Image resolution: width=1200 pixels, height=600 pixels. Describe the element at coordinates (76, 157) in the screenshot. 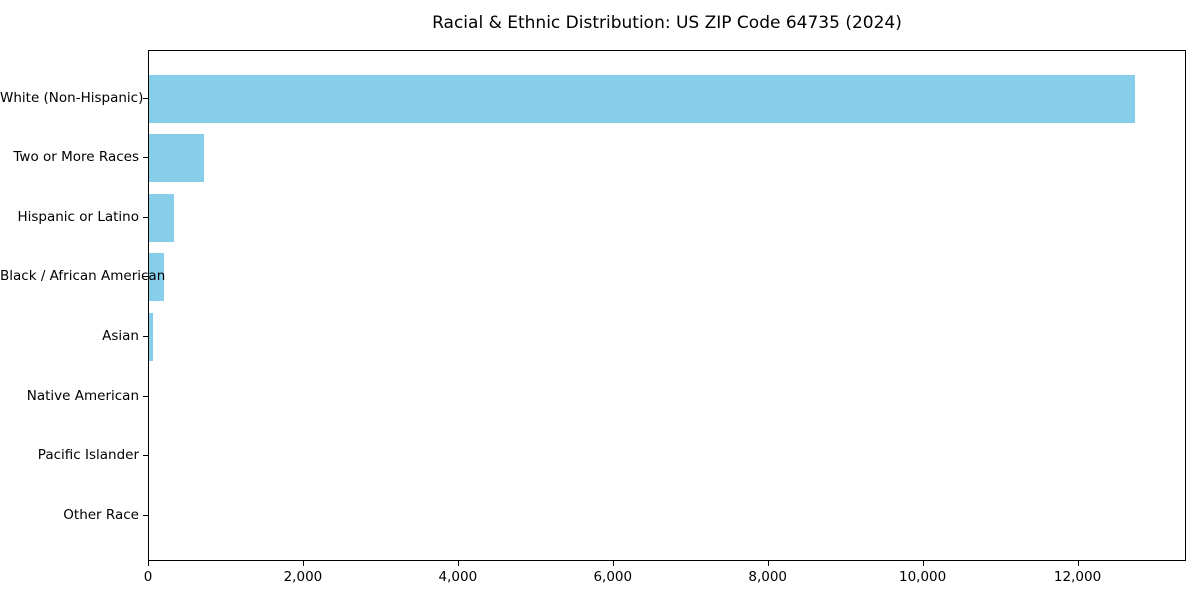

I see `category-label-two-or-more-races: Two or More Races` at that location.